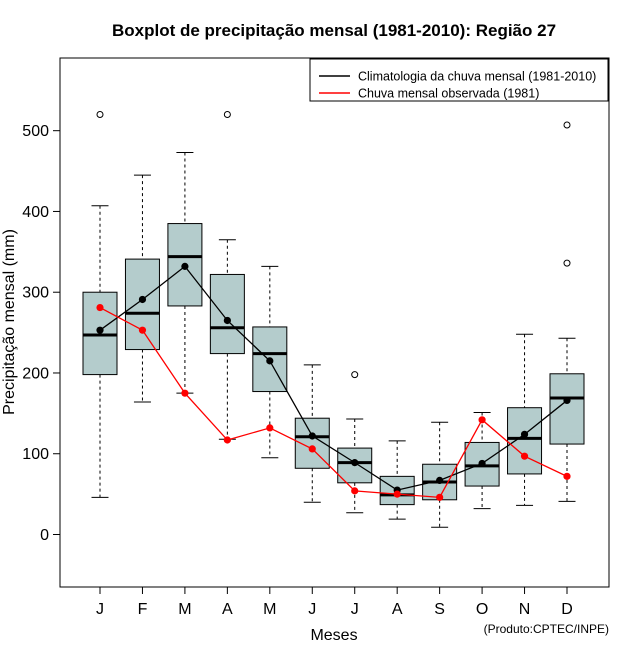 This screenshot has width=640, height=660. Describe the element at coordinates (448, 94) in the screenshot. I see `legend-entry-label: Chuva mensal observada (1981)` at that location.